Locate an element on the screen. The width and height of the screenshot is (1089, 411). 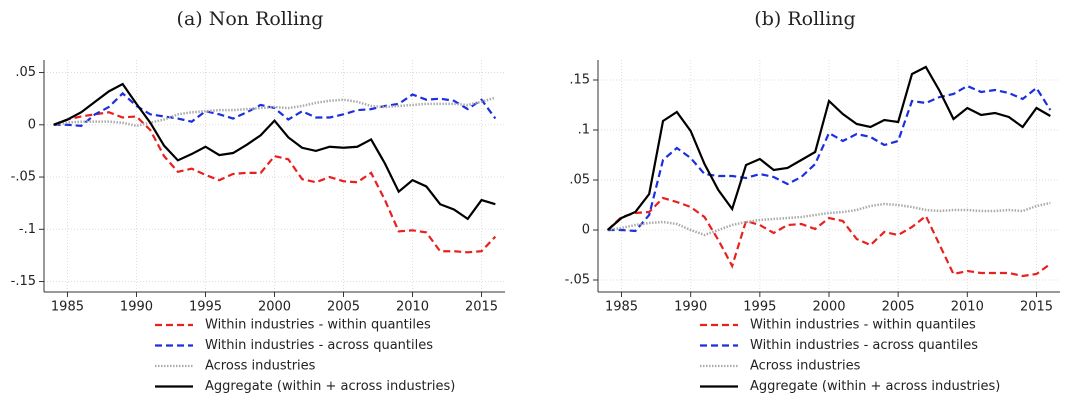
chart-title: (b) Rolling is located at coordinates (804, 19).